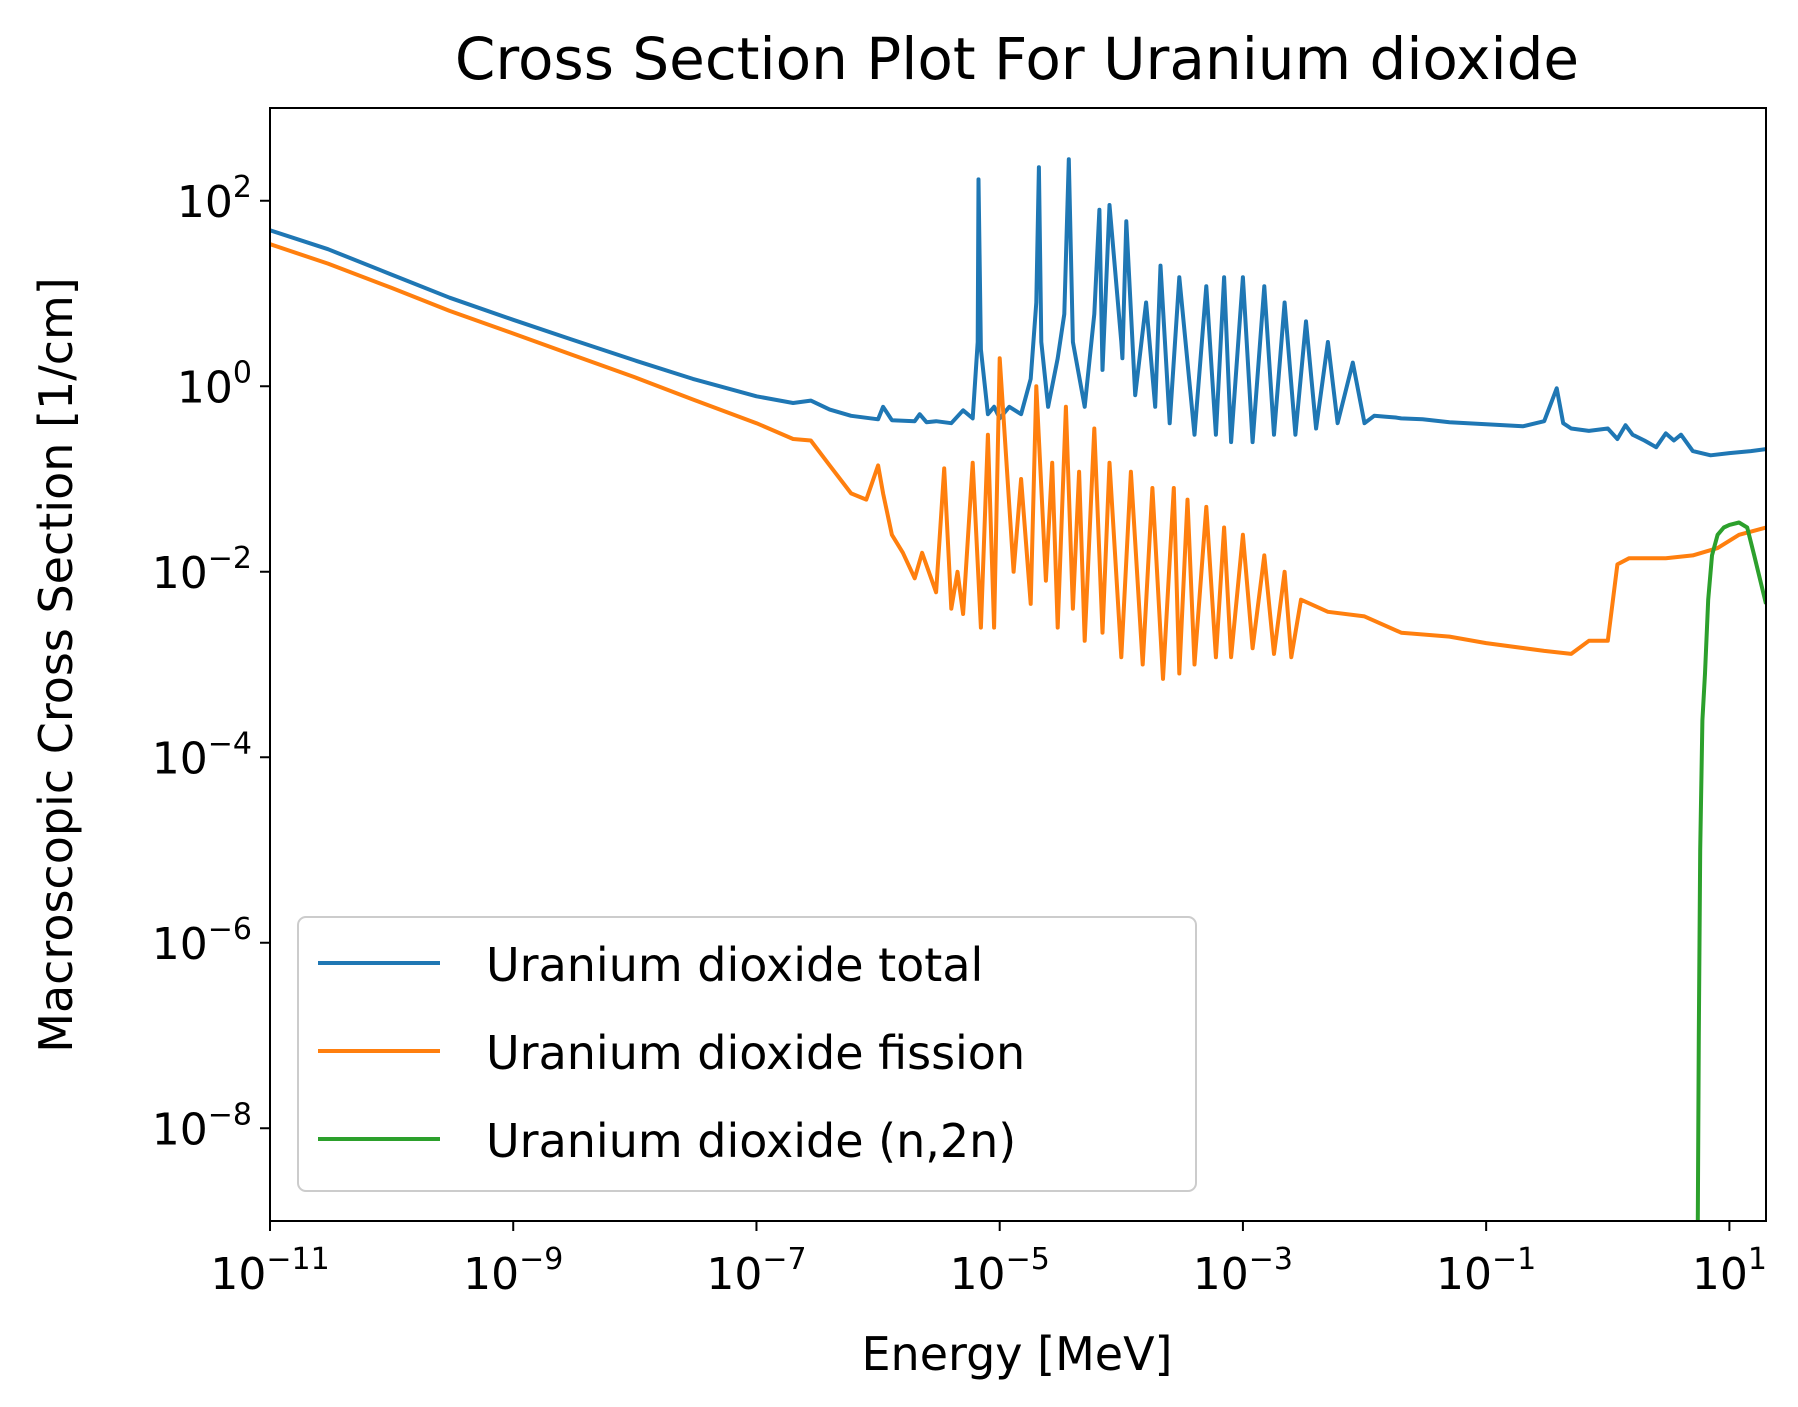 The width and height of the screenshot is (1798, 1407). I want to click on x-tick-label: 10⁻¹¹, so click(269, 1271).